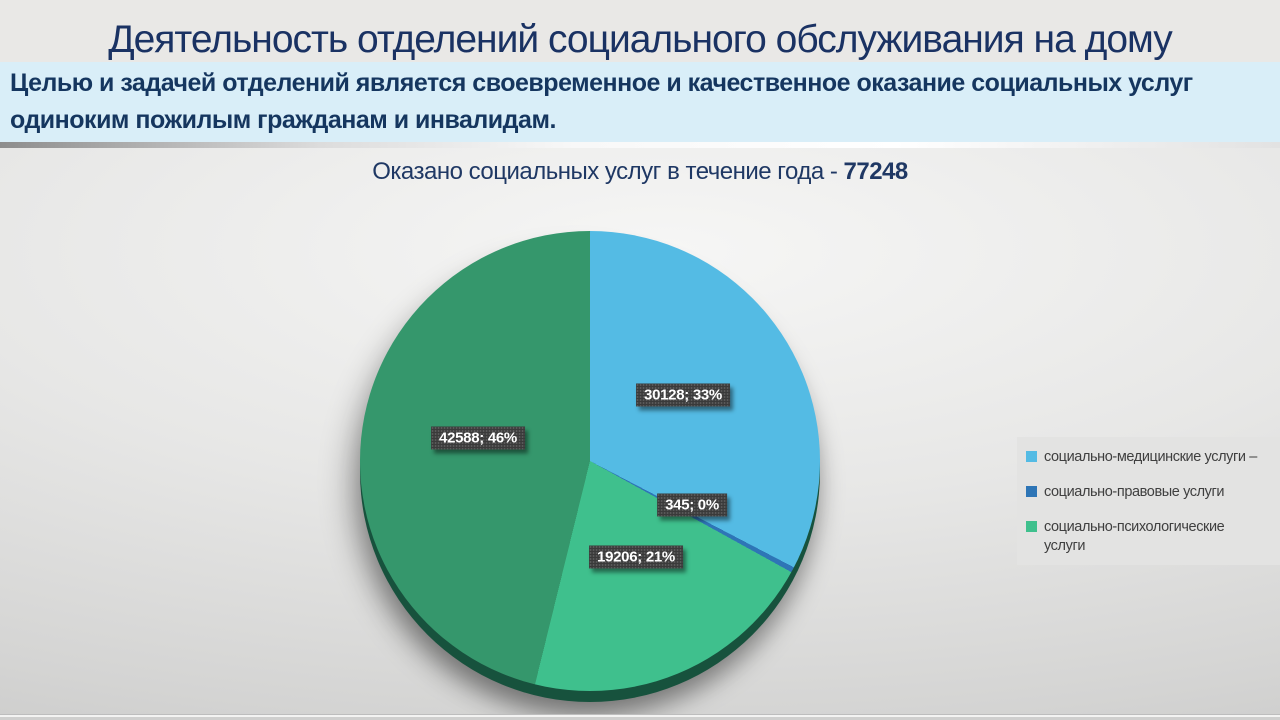  Describe the element at coordinates (683, 395) in the screenshot. I see `data-label-medical: 30128; 33%` at that location.